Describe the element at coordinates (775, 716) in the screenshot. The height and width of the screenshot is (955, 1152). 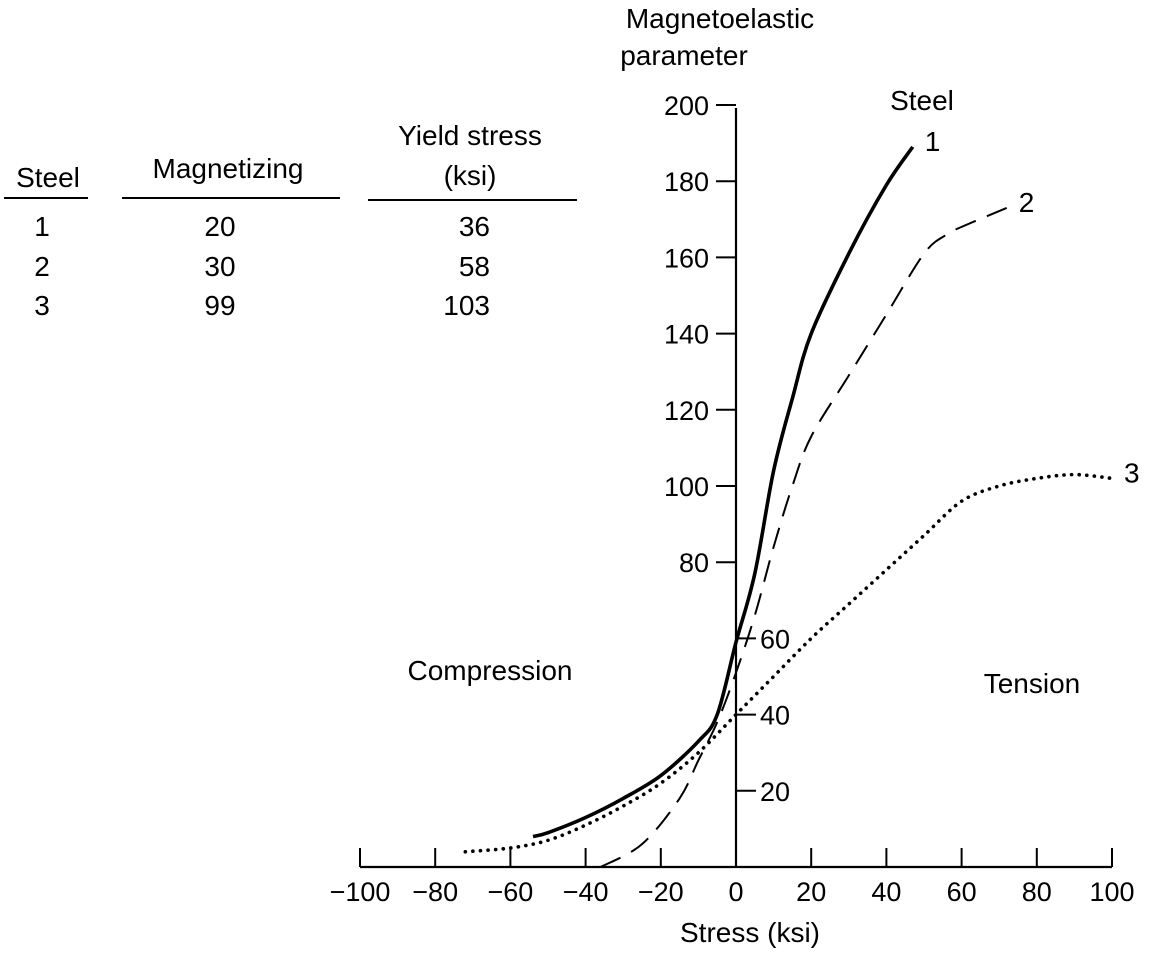
I see `y-tick-label: 40` at that location.